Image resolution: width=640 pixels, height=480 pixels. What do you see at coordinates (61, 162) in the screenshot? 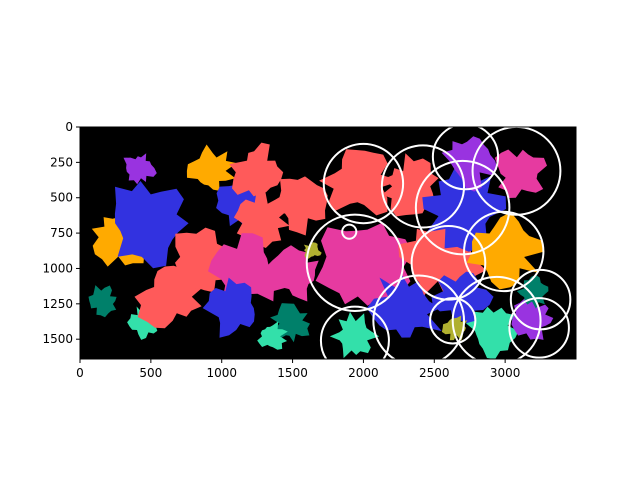
I see `y-tick-label: 250` at bounding box center [61, 162].